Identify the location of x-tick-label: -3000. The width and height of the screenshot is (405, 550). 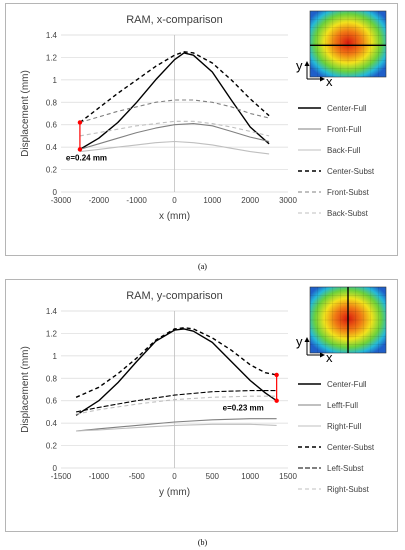
(61, 200).